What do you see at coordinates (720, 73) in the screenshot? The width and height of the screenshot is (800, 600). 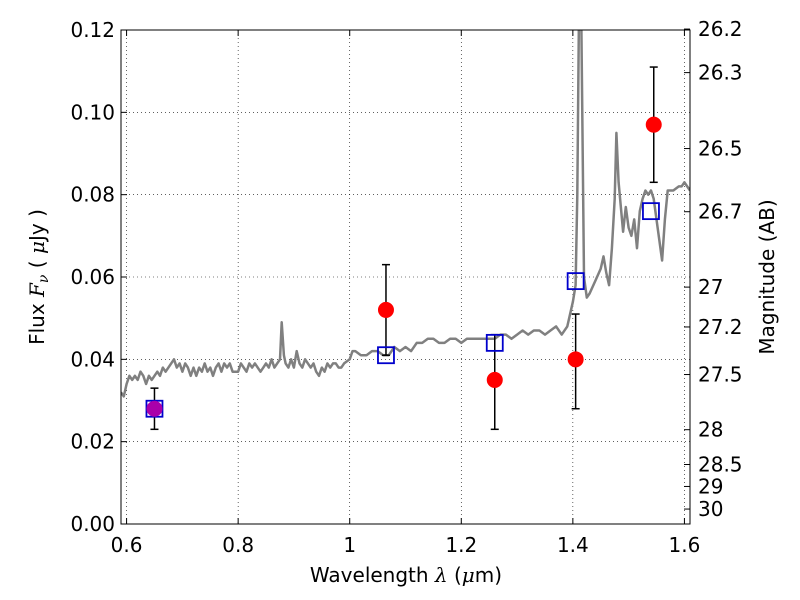 I see `magnitude-tick-label: 26.3` at bounding box center [720, 73].